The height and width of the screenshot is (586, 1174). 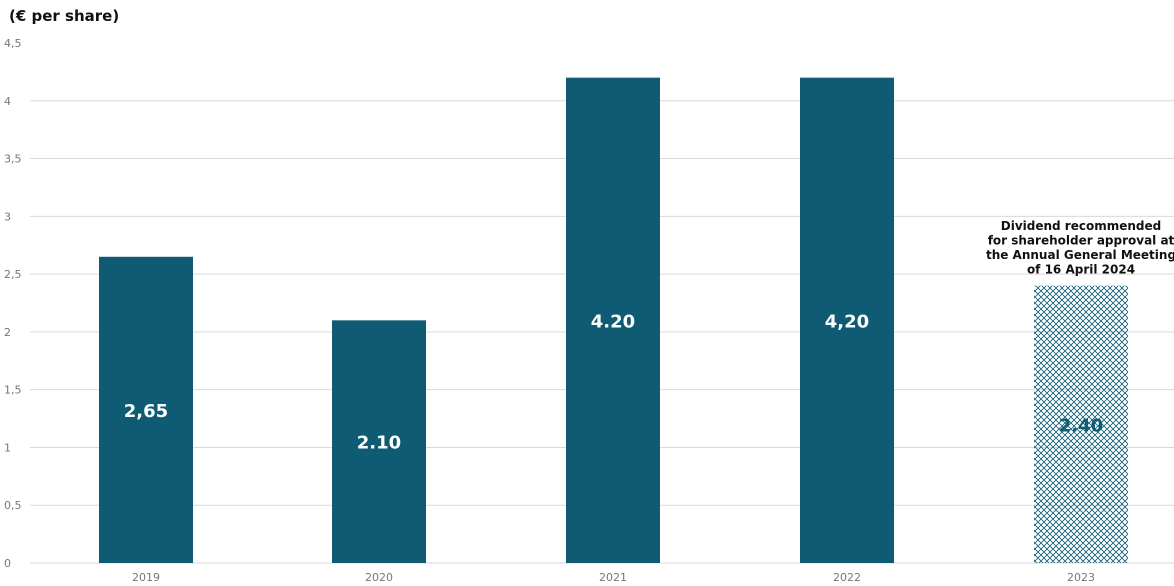 I want to click on data-label-2023: 2.40, so click(x=1081, y=425).